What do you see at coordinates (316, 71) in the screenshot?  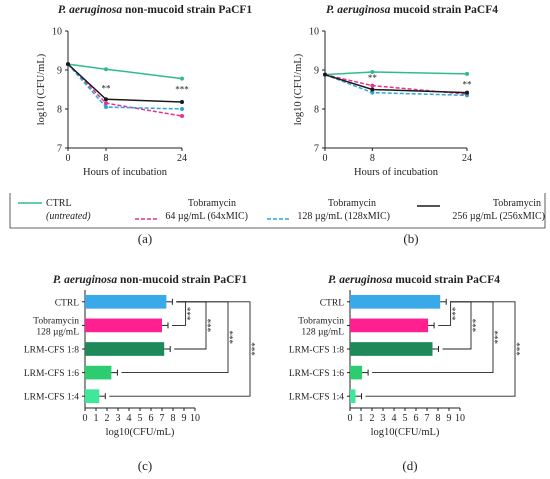 I see `y-tick-label: 9` at bounding box center [316, 71].